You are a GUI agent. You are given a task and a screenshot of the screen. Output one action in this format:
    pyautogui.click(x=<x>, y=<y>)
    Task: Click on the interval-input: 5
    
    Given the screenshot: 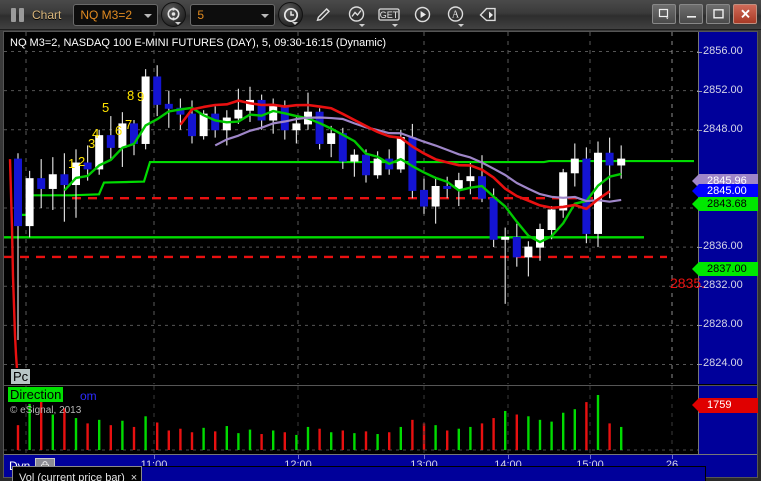 What is the action you would take?
    pyautogui.click(x=233, y=14)
    